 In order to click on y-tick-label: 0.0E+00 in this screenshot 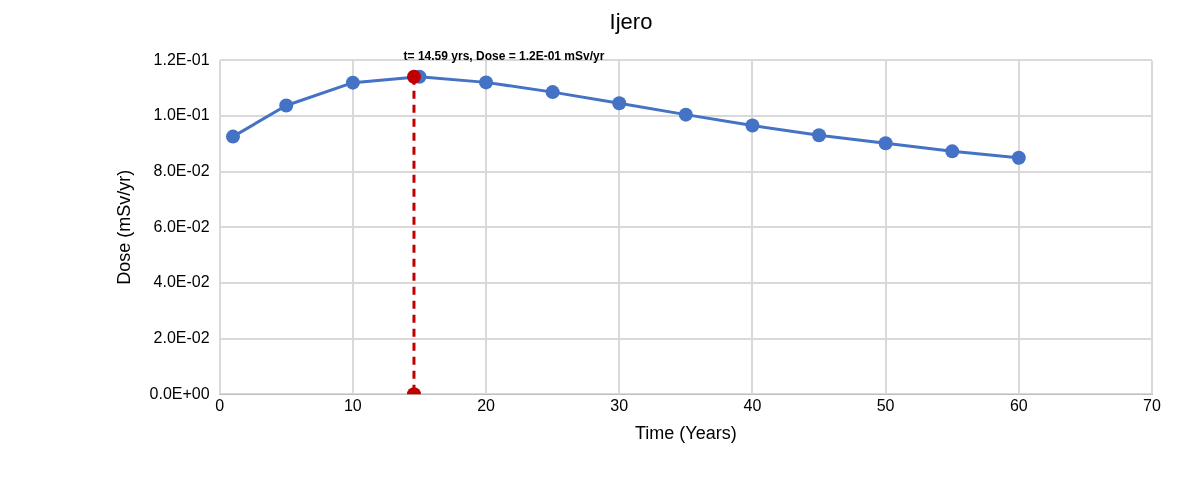, I will do `click(179, 393)`.